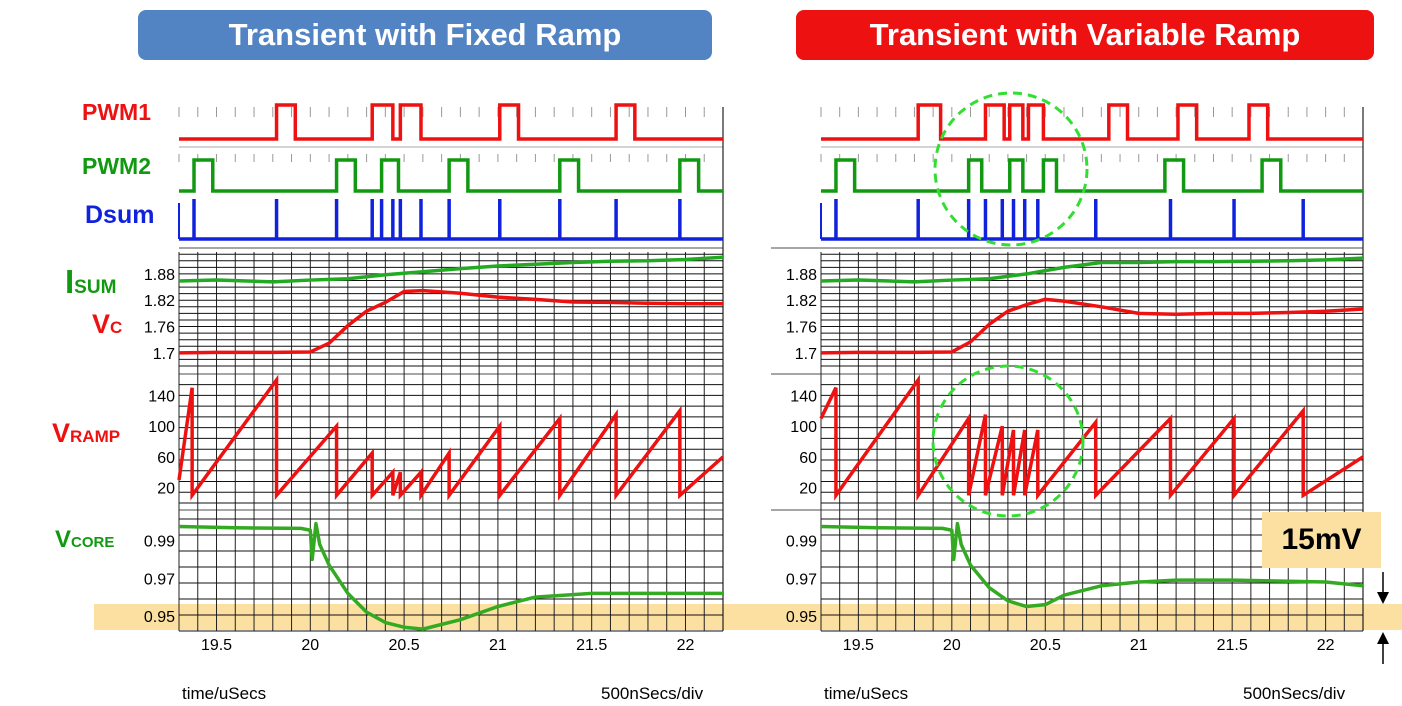 The width and height of the screenshot is (1402, 706). What do you see at coordinates (159, 542) in the screenshot?
I see `ytick-label-vcore-left: 0.99` at bounding box center [159, 542].